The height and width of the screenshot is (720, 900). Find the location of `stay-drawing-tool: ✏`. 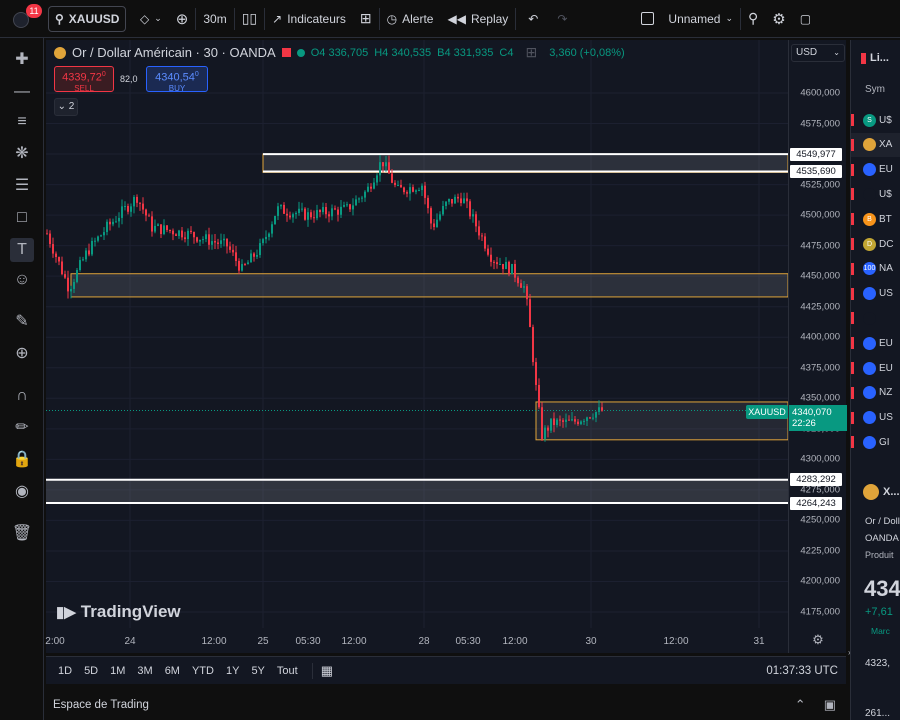

stay-drawing-tool: ✏ is located at coordinates (22, 428).